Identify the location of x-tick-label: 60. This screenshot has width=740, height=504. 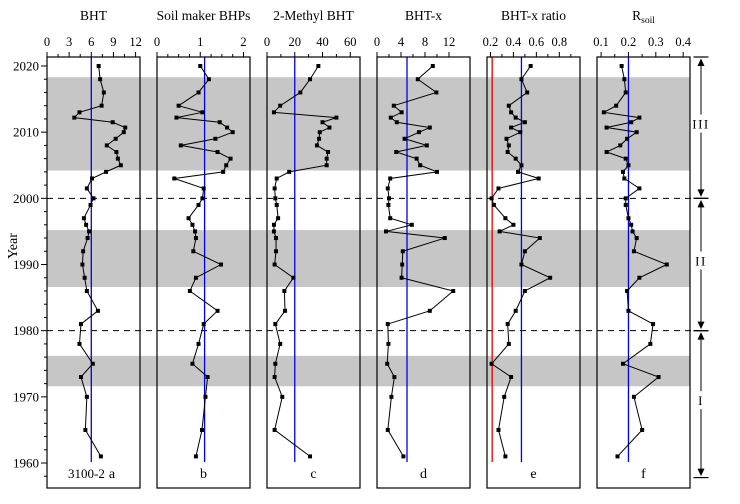
(350, 42).